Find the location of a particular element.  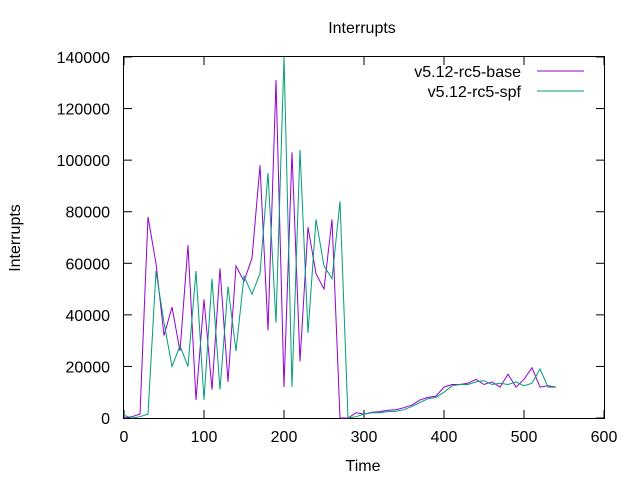

legend-label: v5.12-rc5-spf is located at coordinates (475, 92).